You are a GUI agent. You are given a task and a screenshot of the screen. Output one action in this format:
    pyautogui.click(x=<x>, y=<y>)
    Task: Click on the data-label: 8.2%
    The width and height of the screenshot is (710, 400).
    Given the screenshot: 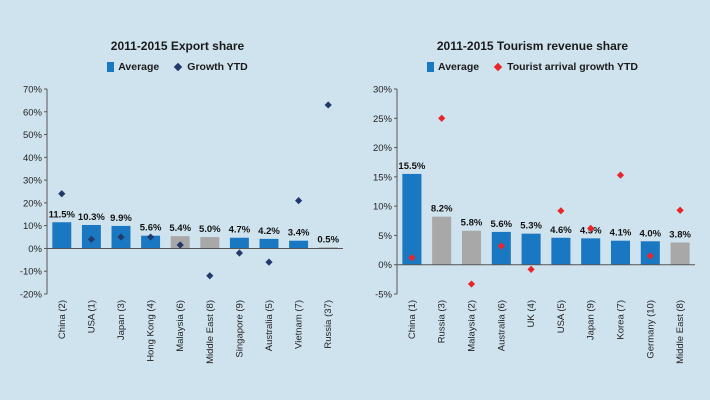 What is the action you would take?
    pyautogui.click(x=442, y=209)
    